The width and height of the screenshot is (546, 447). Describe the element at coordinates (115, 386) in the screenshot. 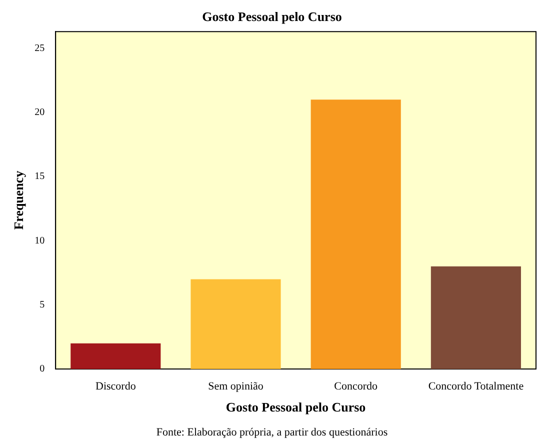

I see `x-tick-label: Discordo` at that location.